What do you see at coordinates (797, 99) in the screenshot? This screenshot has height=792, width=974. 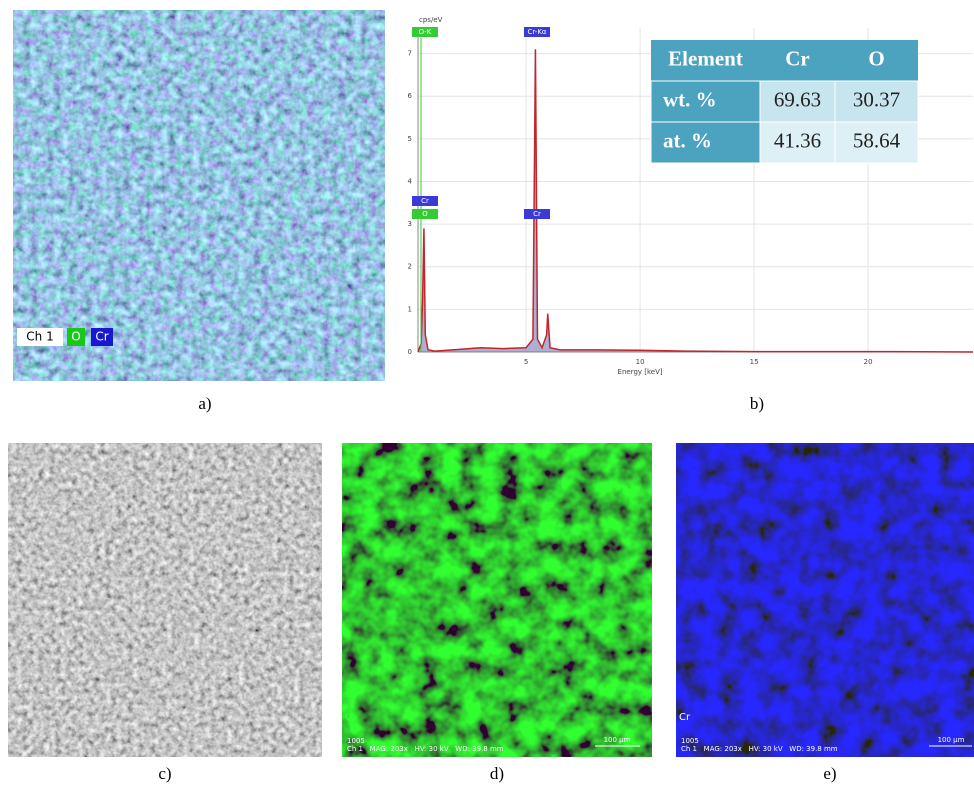 I see `table-cell: 69.63` at bounding box center [797, 99].